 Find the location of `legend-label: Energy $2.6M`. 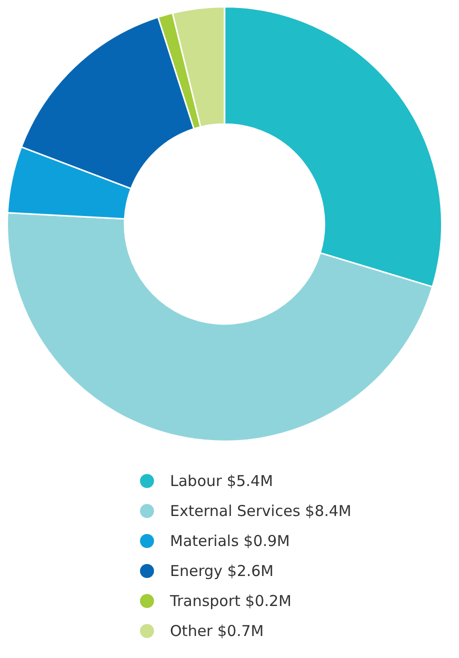

legend-label: Energy $2.6M is located at coordinates (222, 571).